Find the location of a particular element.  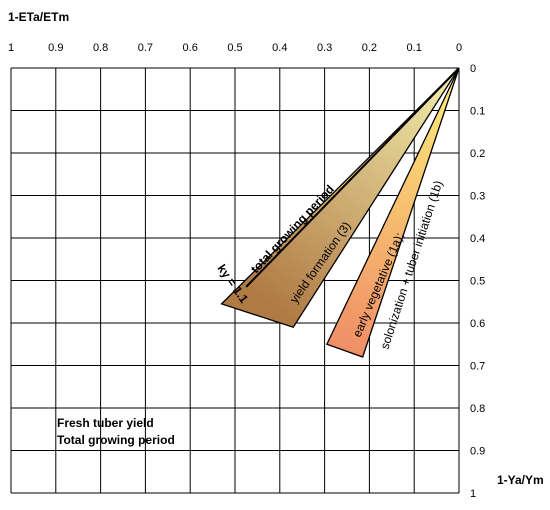

x-tick-label: 0.8 is located at coordinates (100, 48).